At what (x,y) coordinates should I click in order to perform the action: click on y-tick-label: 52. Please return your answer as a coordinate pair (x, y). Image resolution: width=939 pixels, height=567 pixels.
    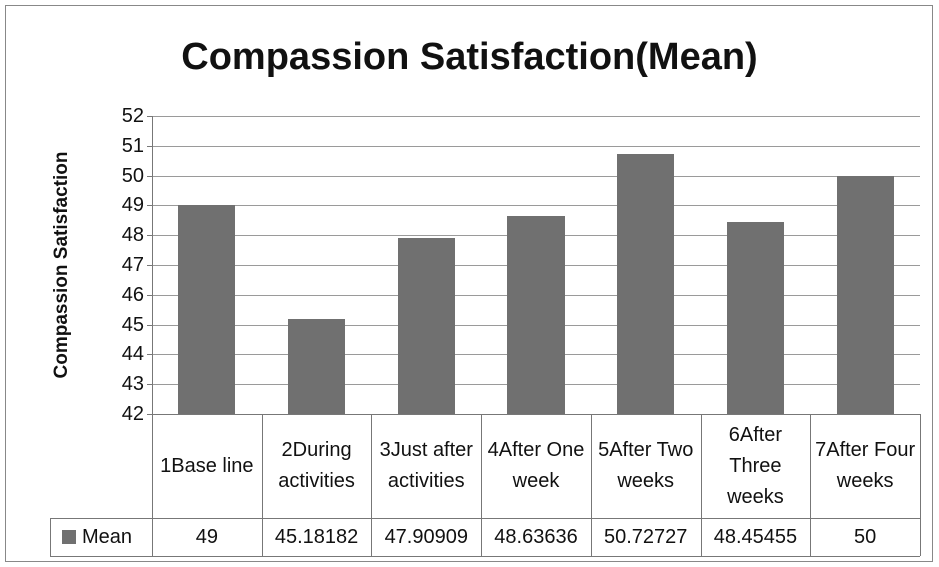
    Looking at the image, I should click on (132, 116).